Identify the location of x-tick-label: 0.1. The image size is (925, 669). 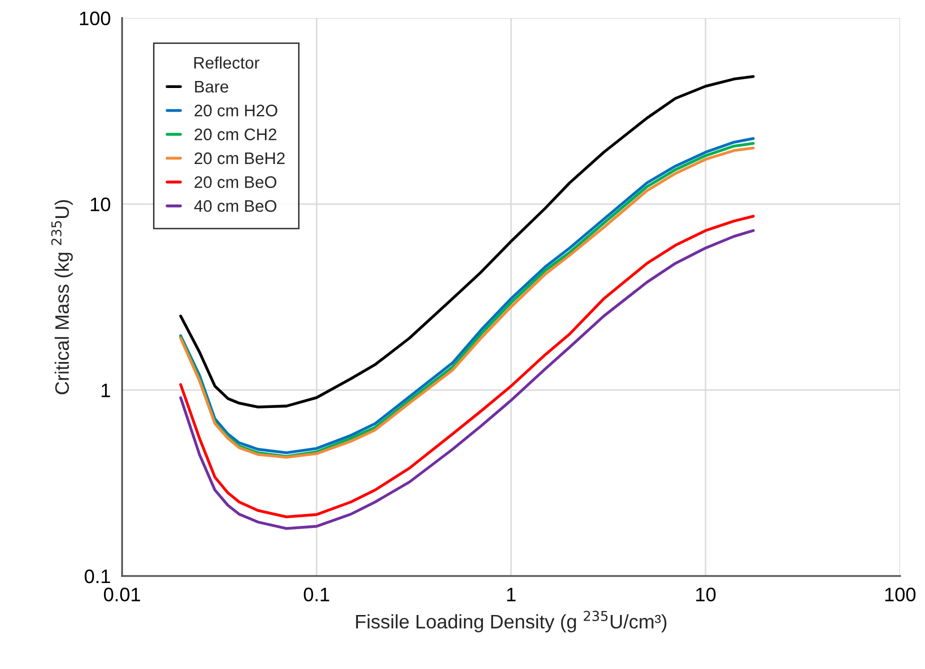
(317, 595).